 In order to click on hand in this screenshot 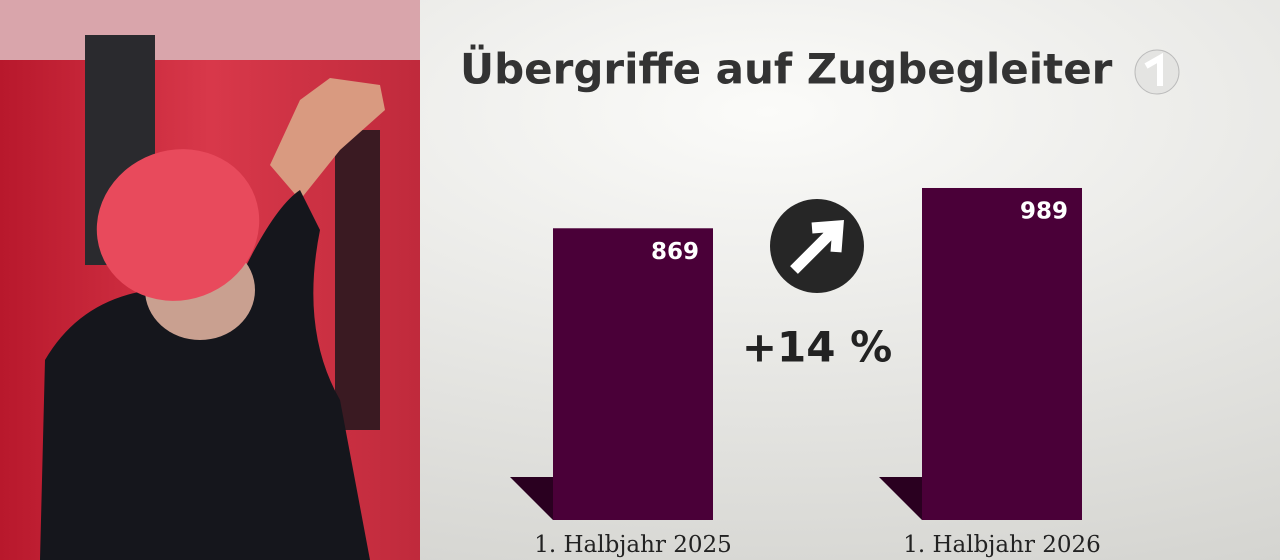, I will do `click(327, 139)`.